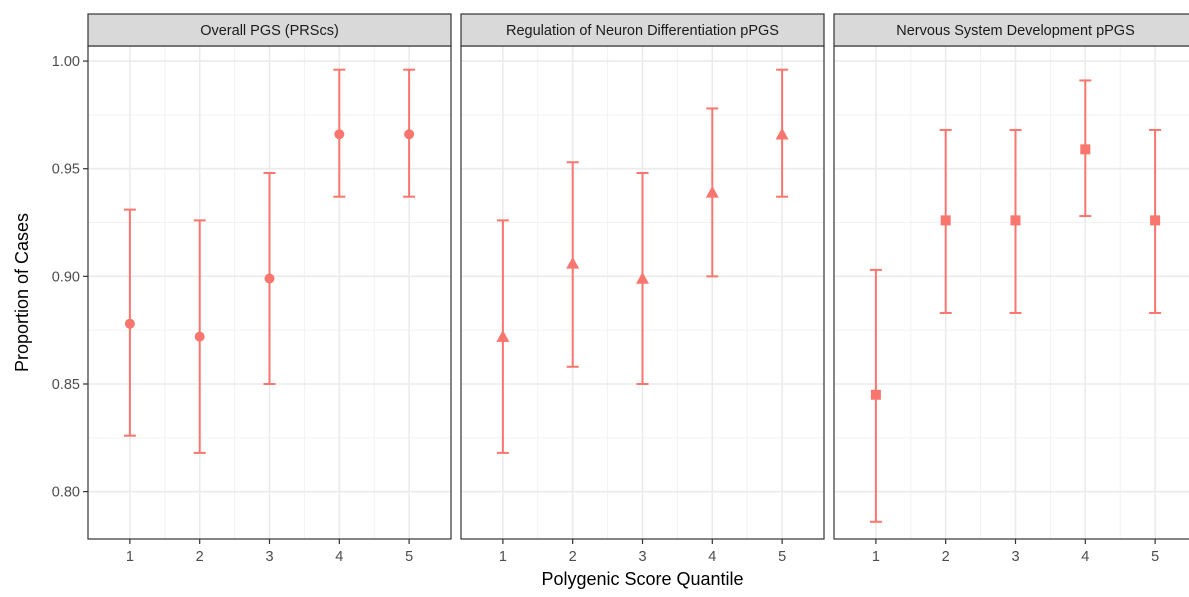 The image size is (1189, 597). I want to click on y-tick-label: 0.85, so click(66, 385).